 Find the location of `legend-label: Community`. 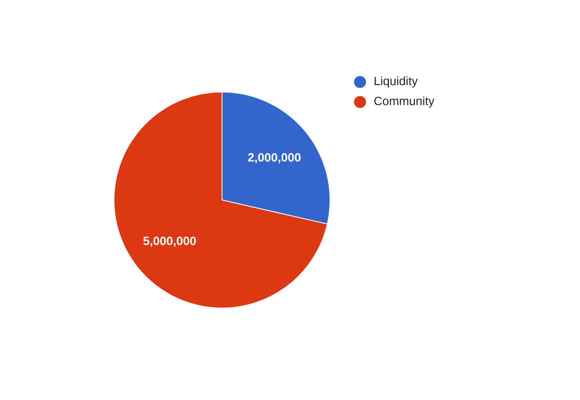

legend-label: Community is located at coordinates (404, 102).